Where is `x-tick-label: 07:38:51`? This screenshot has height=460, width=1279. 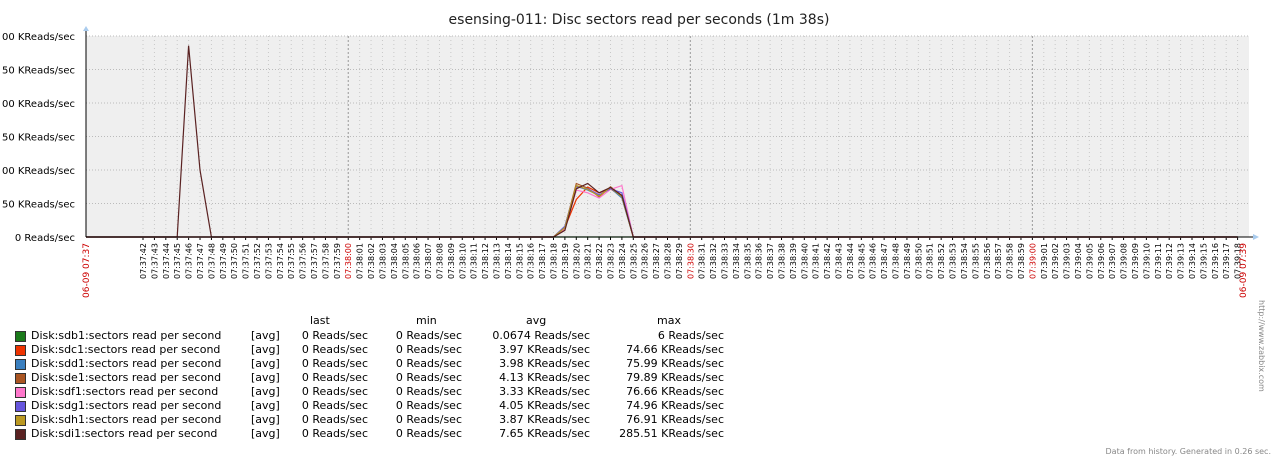
x-tick-label: 07:38:51 is located at coordinates (930, 261).